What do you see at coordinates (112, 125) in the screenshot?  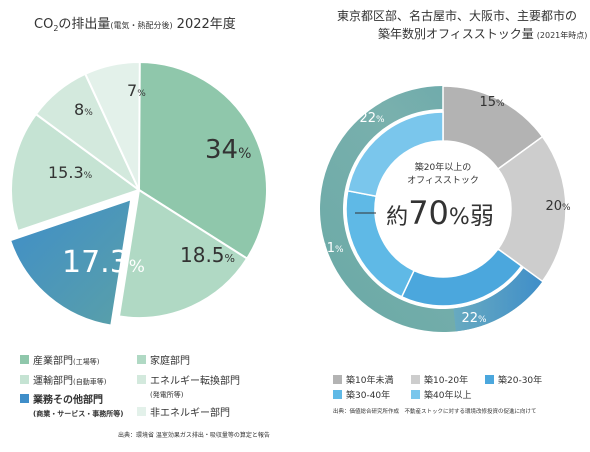 I see `pie-slice-non-energy` at bounding box center [112, 125].